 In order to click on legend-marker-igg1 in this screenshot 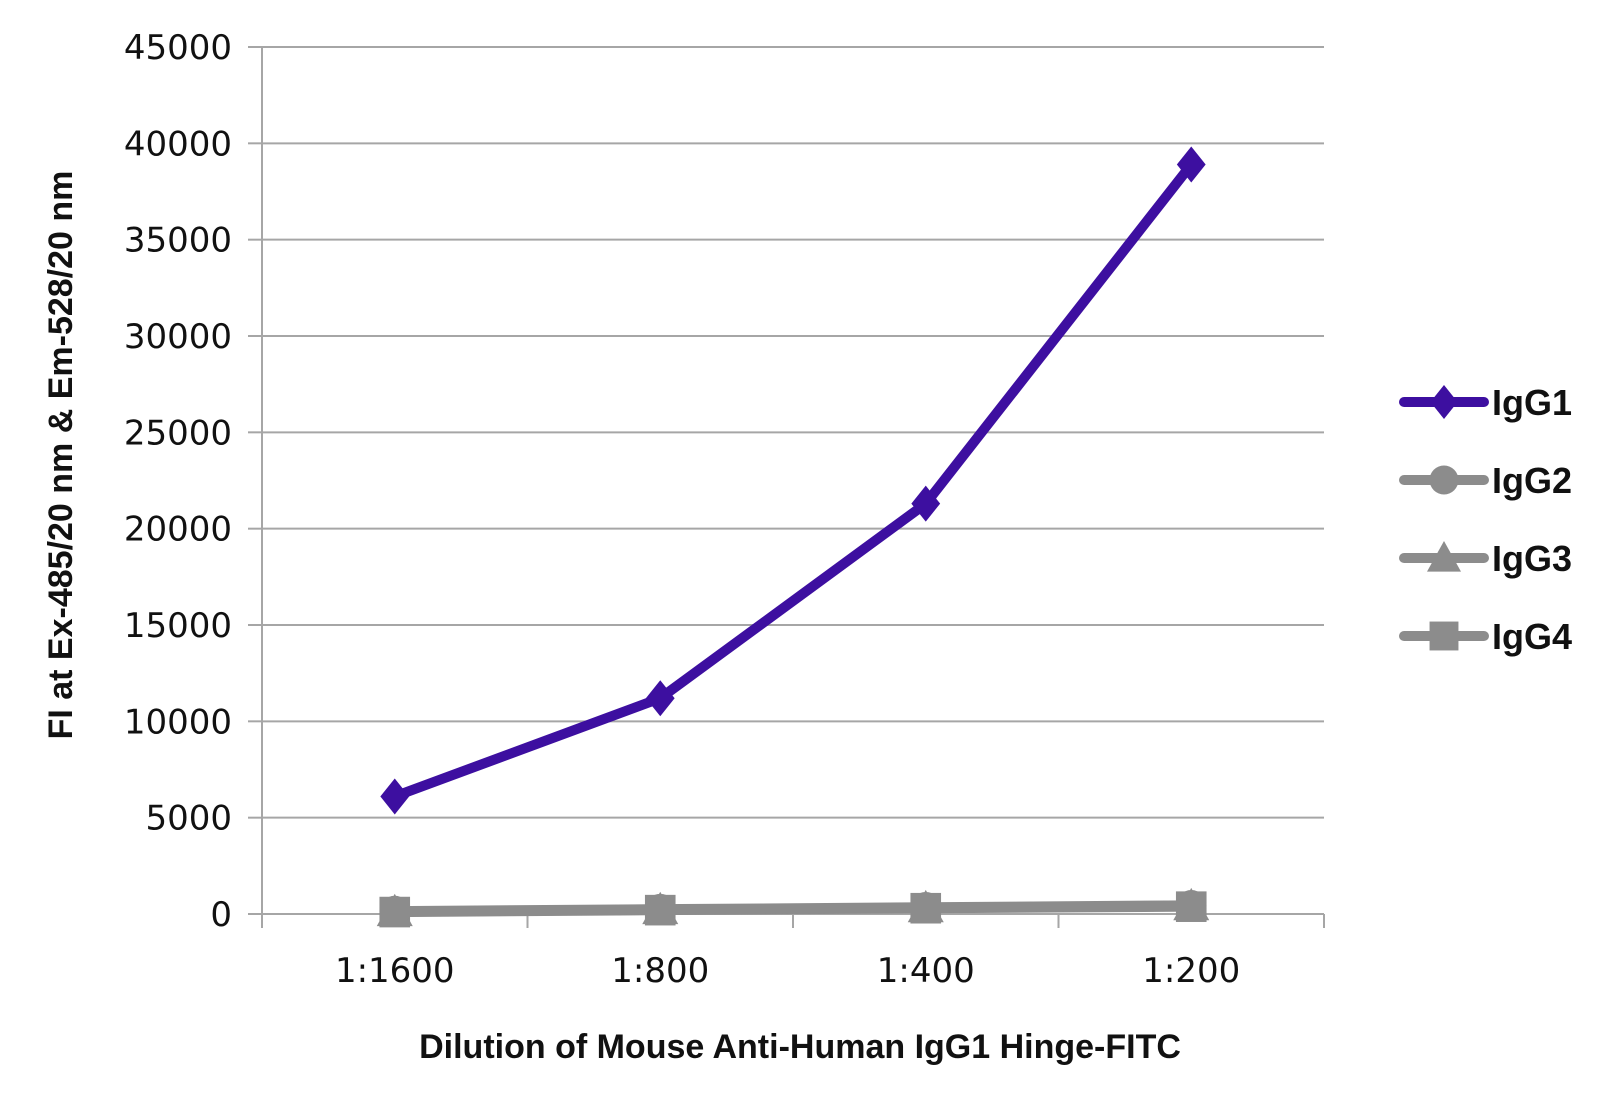, I will do `click(1444, 402)`.